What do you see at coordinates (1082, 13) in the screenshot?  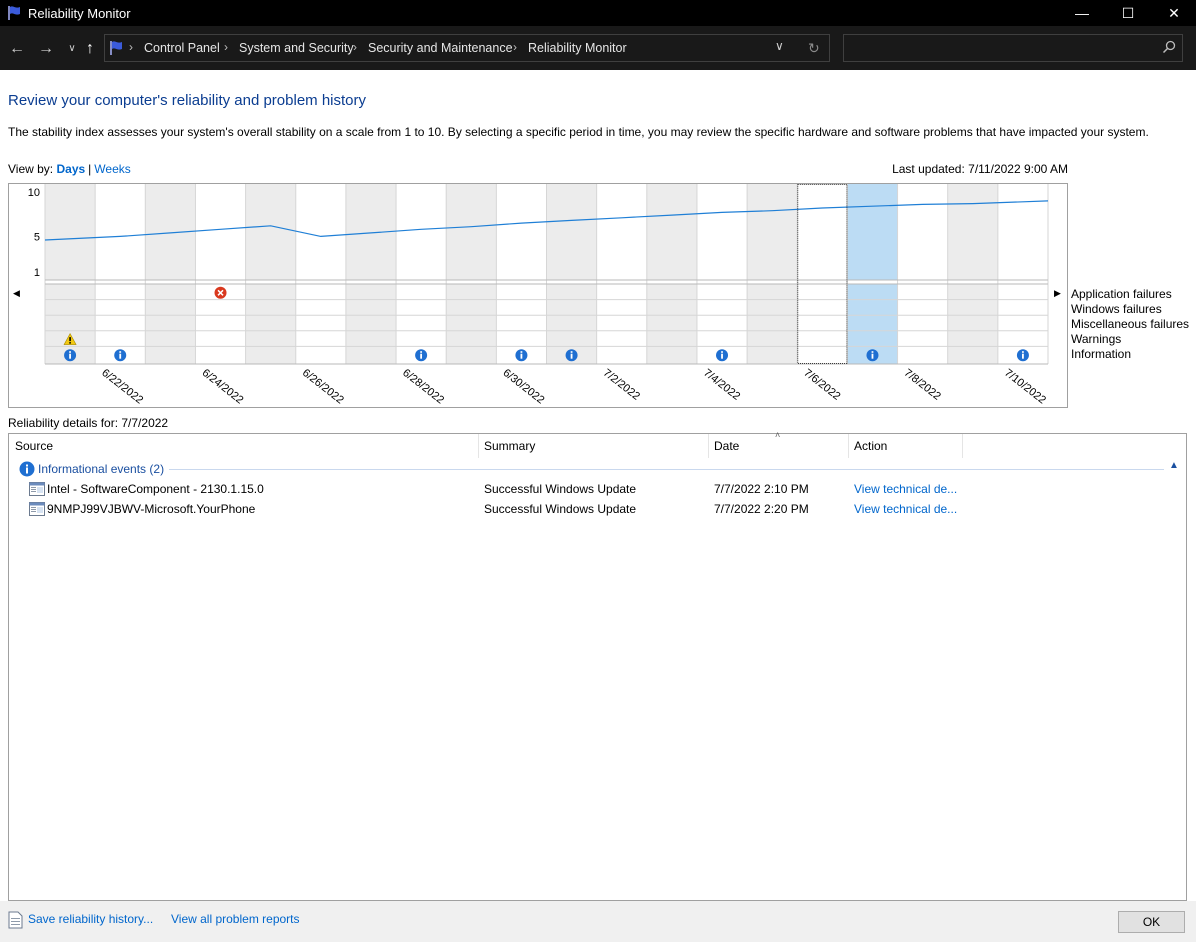 I see `minimize-button: —` at bounding box center [1082, 13].